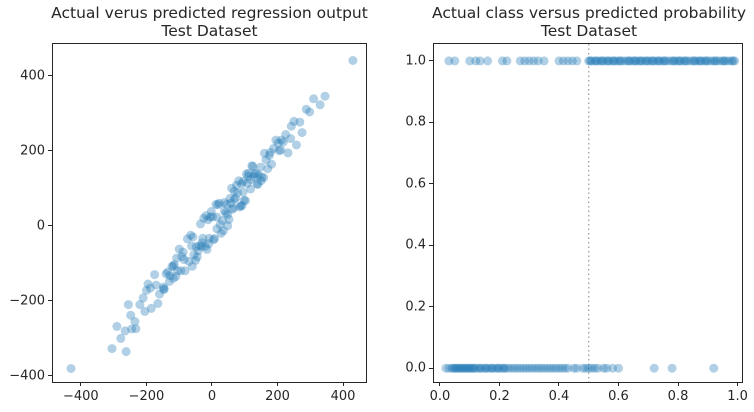  Describe the element at coordinates (32, 76) in the screenshot. I see `y-tick-label: 400` at that location.